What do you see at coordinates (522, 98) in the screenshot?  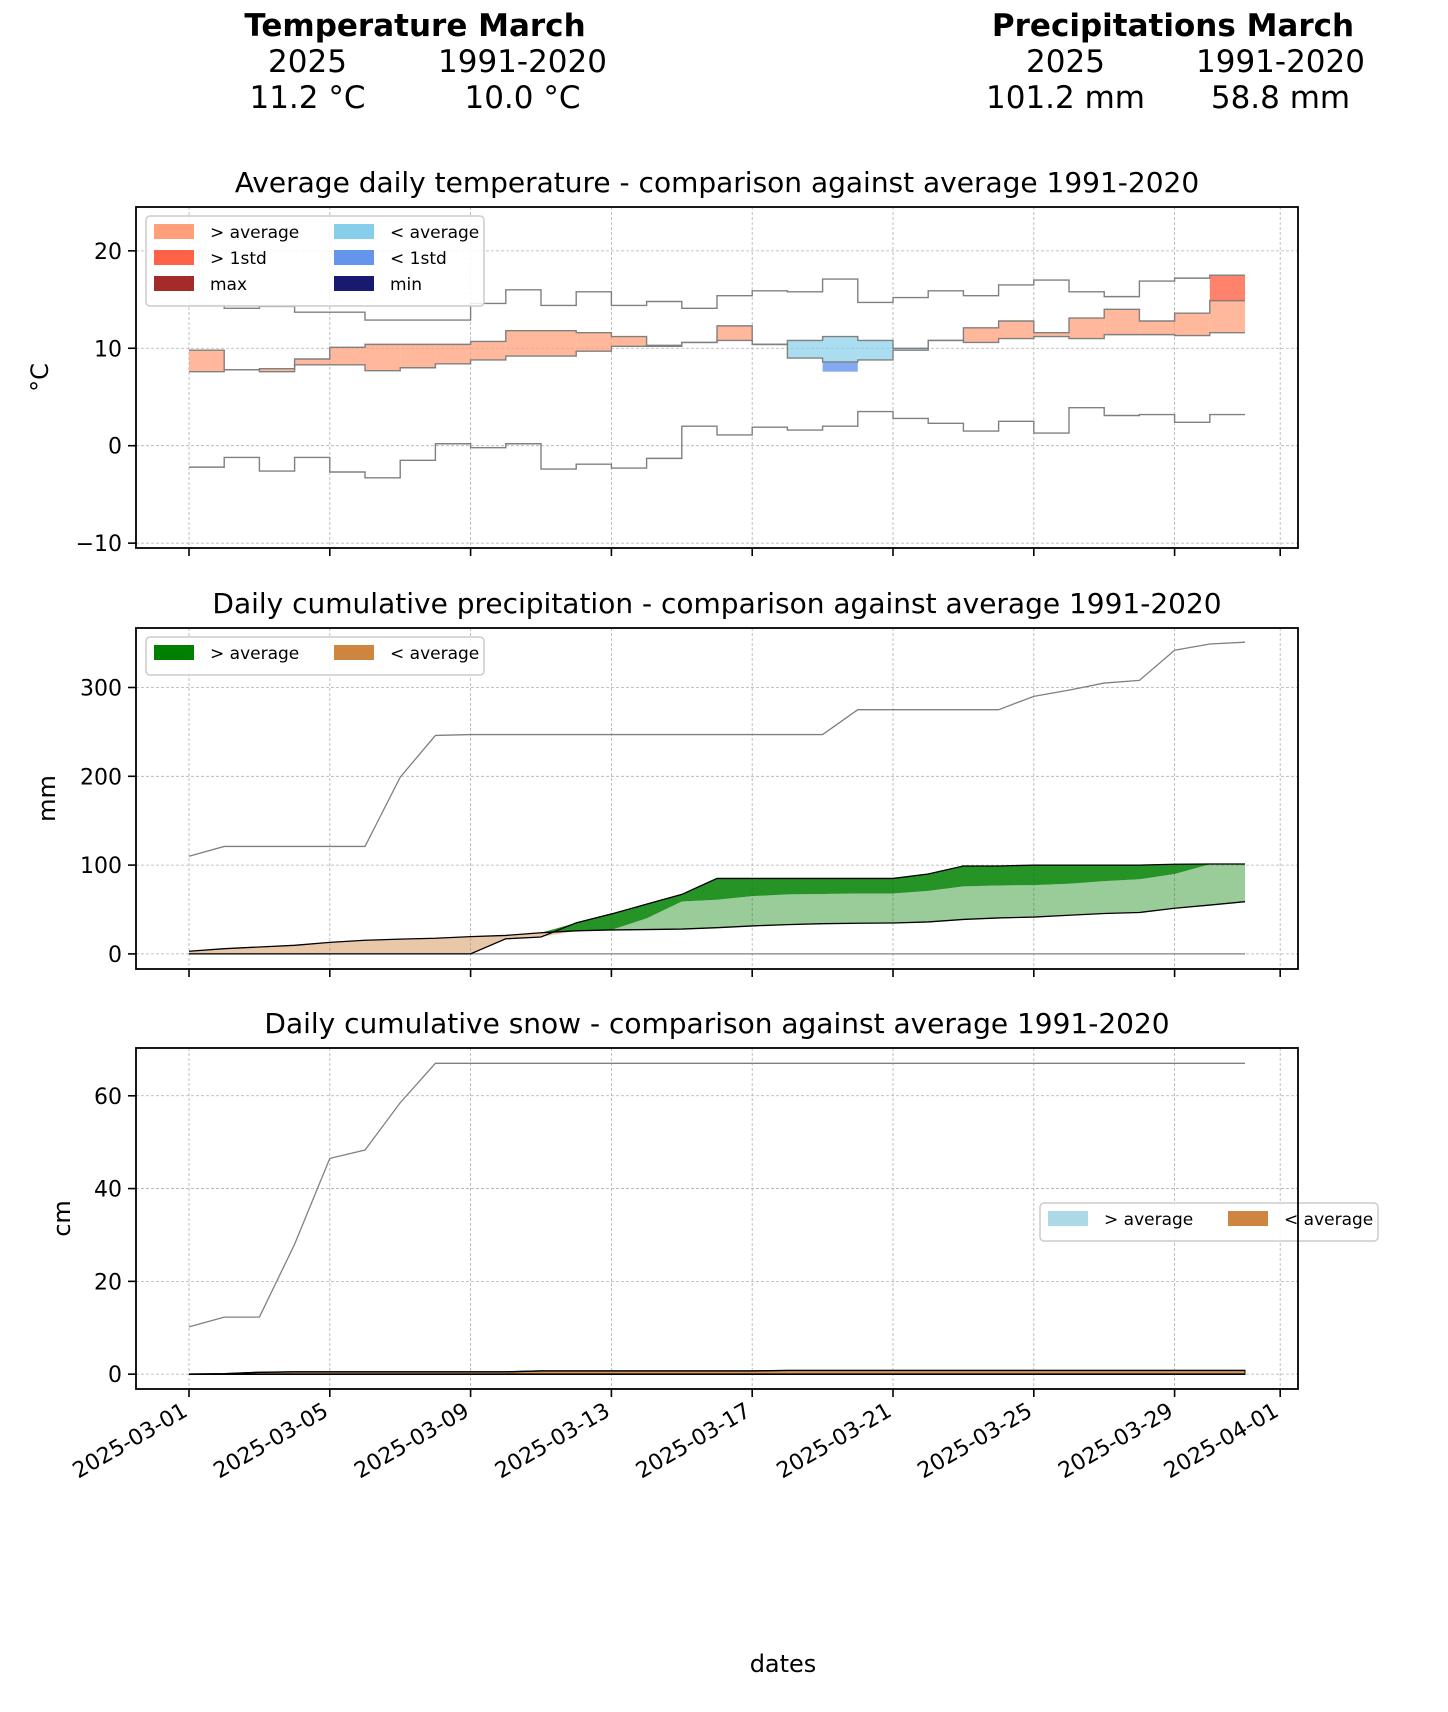 I see `temperature-period-value: 10.0 °C` at bounding box center [522, 98].